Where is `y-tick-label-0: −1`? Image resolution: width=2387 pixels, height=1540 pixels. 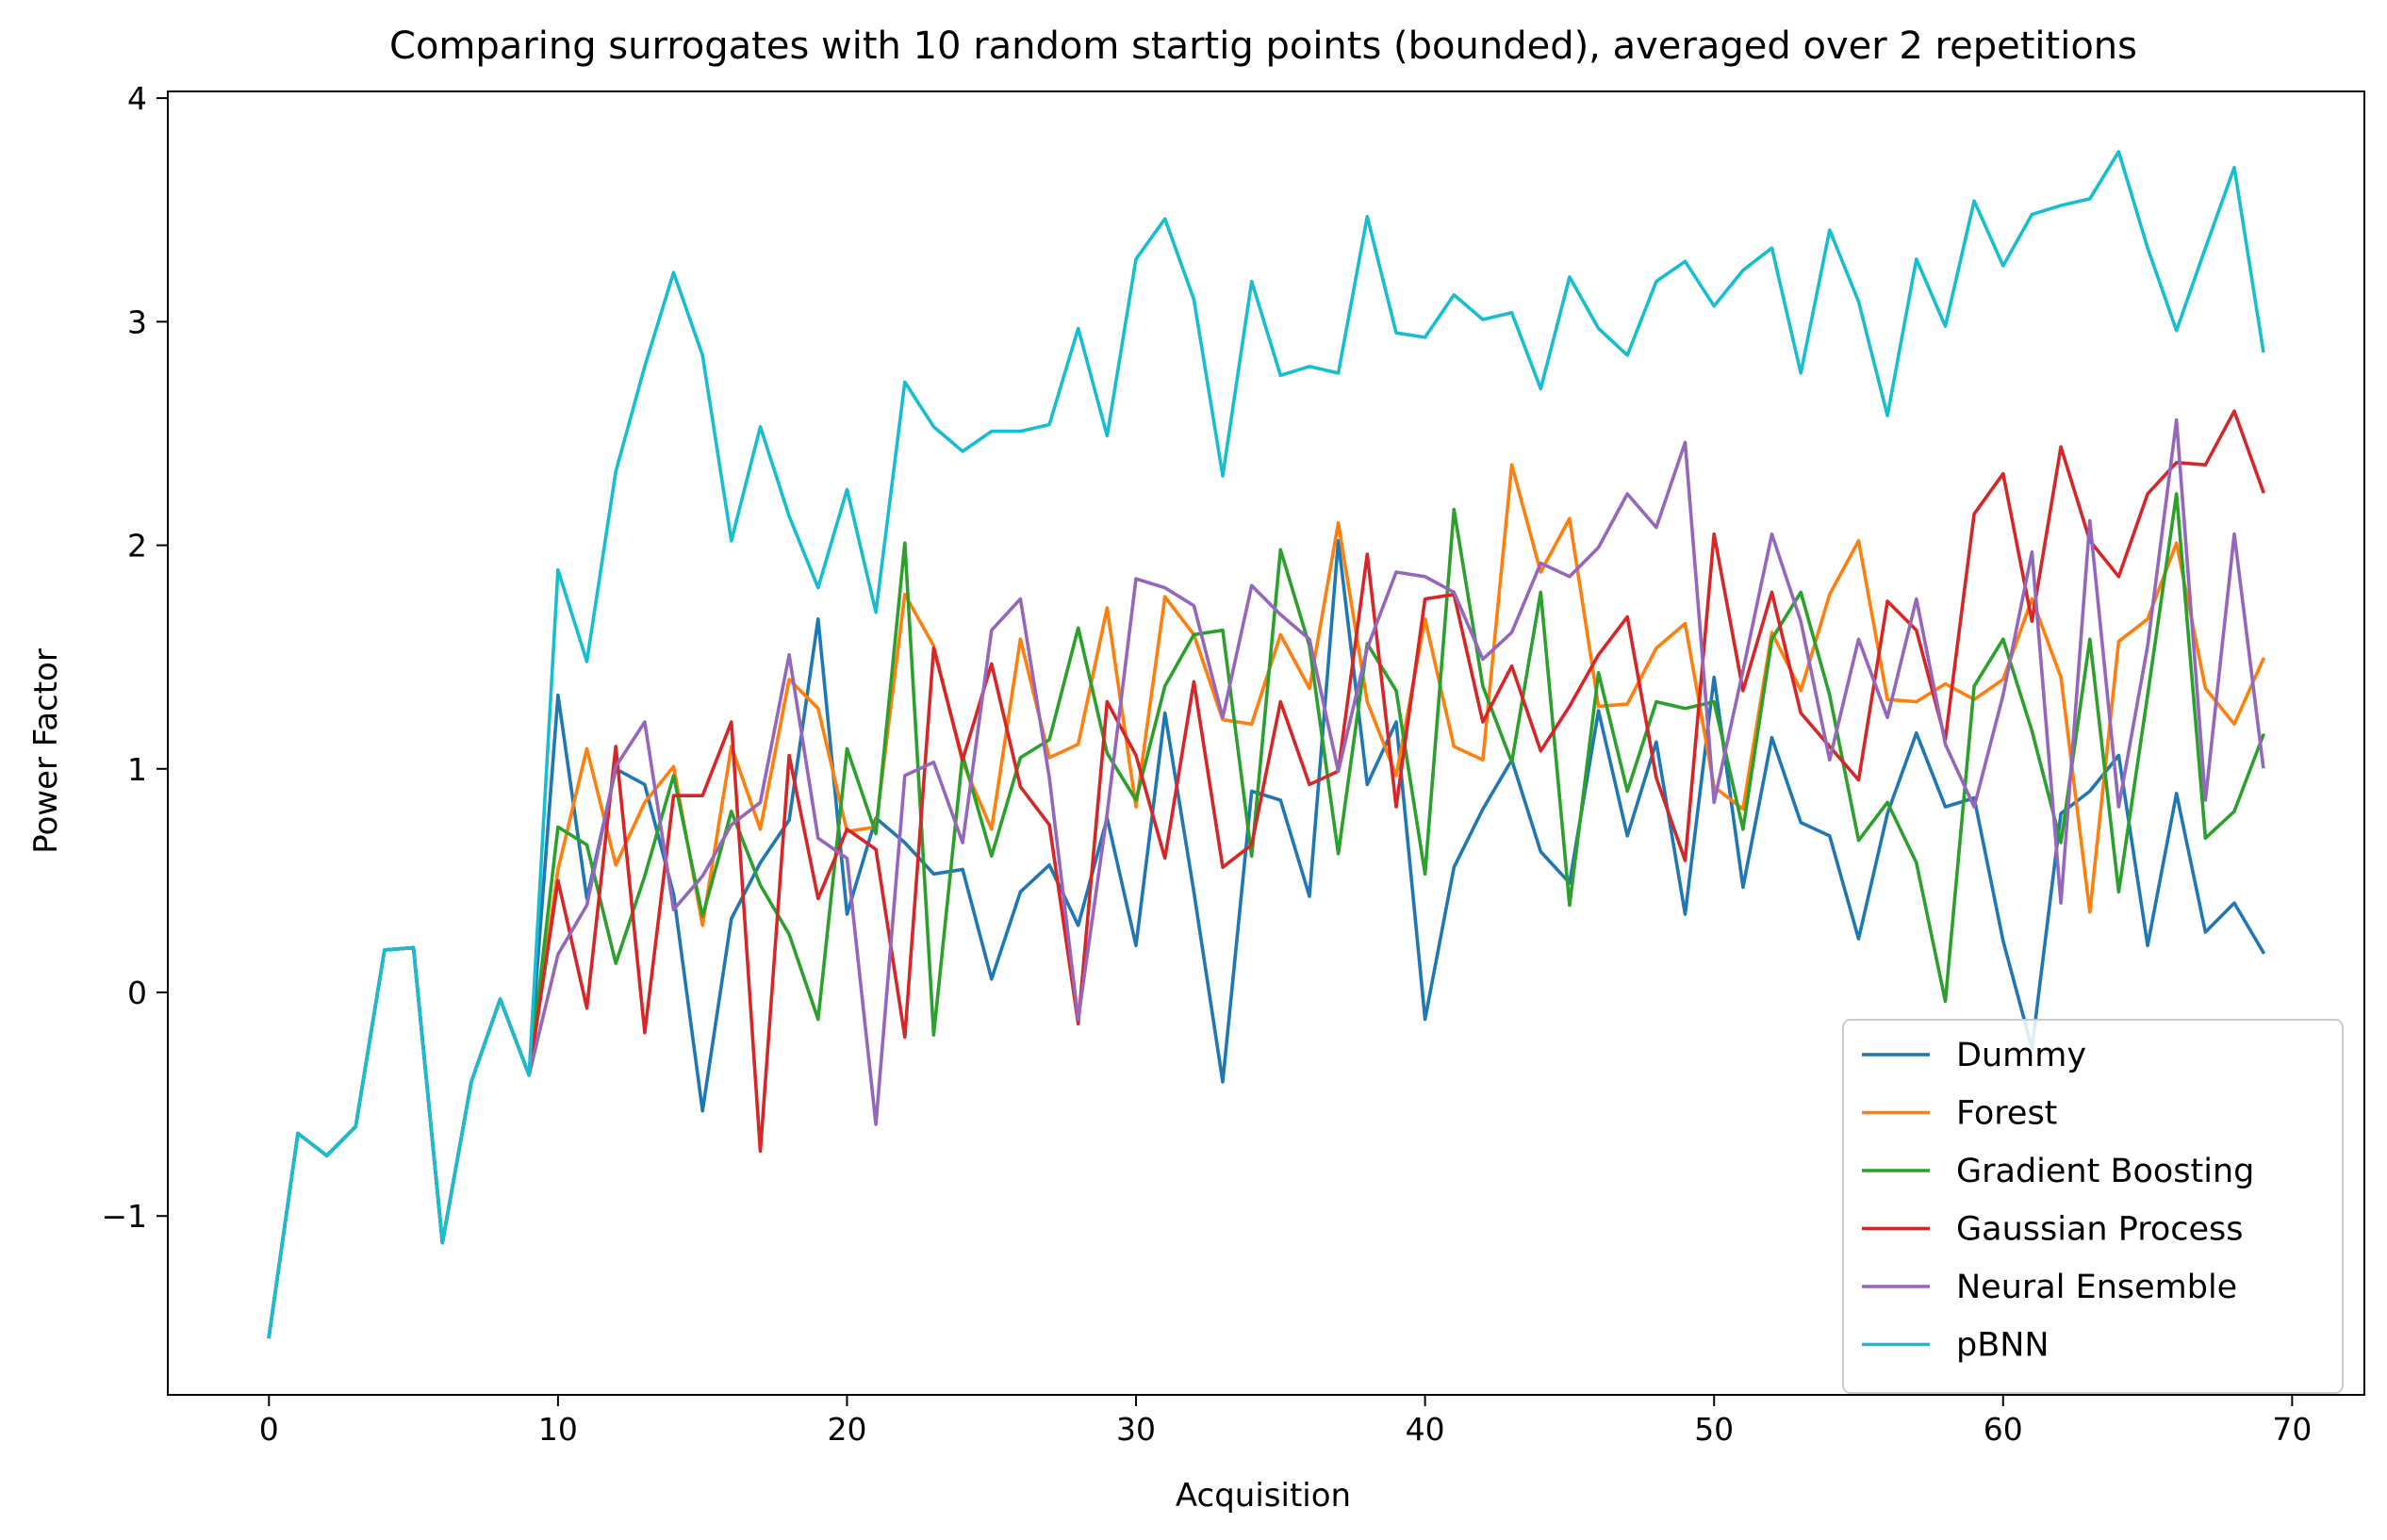
y-tick-label-0: −1 is located at coordinates (124, 1216).